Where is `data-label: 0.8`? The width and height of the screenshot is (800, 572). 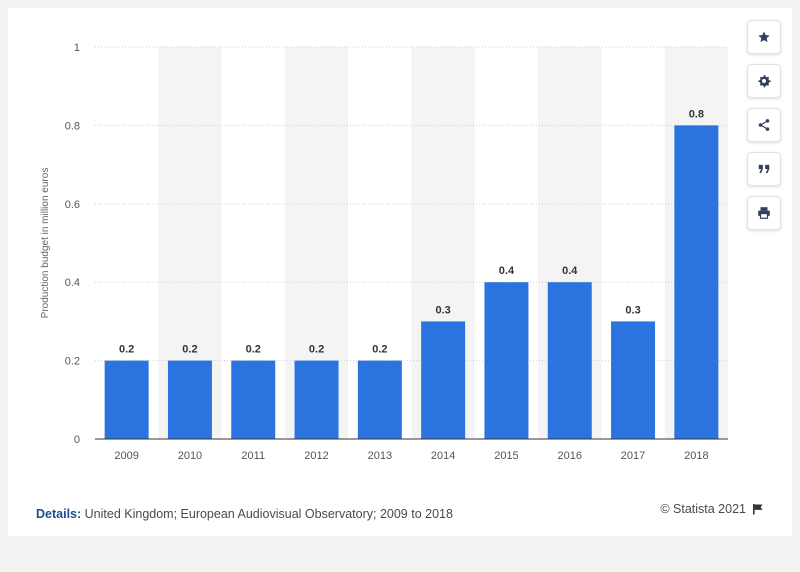
data-label: 0.8 is located at coordinates (696, 114).